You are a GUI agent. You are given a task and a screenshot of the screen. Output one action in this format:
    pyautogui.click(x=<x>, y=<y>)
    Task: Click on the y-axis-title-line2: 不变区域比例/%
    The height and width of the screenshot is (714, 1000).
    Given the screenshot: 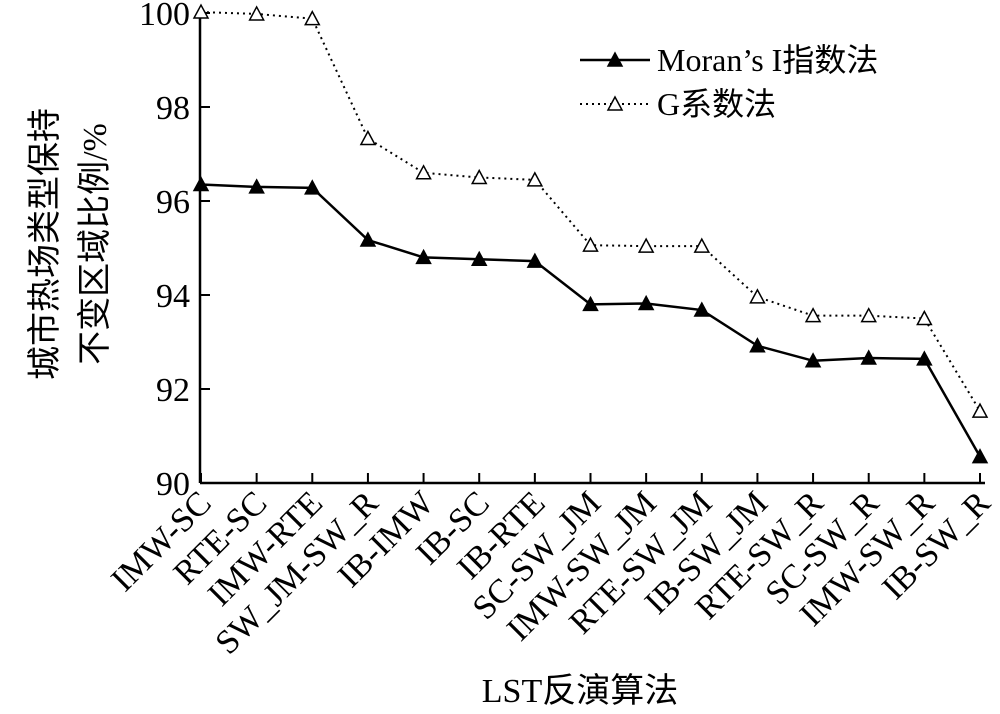 What is the action you would take?
    pyautogui.click(x=95, y=244)
    